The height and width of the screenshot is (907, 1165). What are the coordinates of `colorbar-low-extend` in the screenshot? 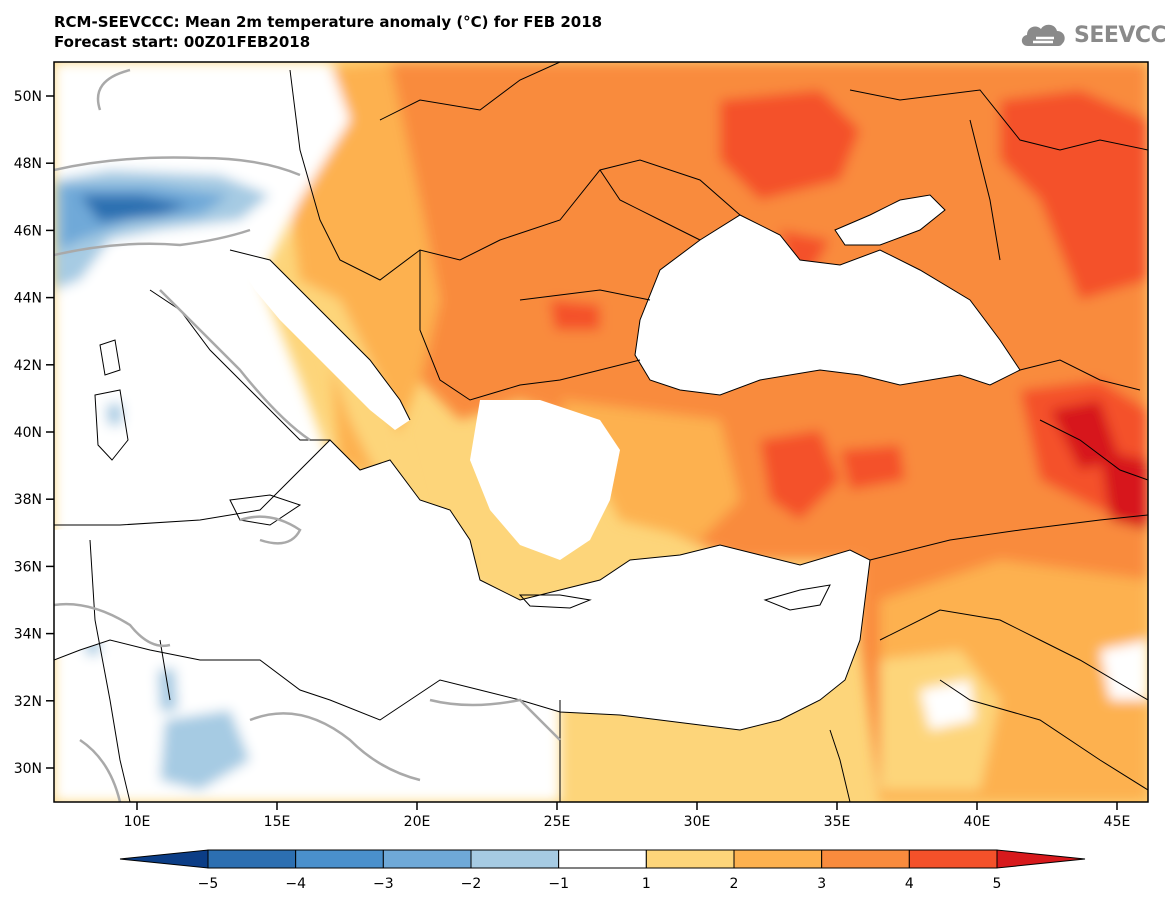 It's located at (164, 859).